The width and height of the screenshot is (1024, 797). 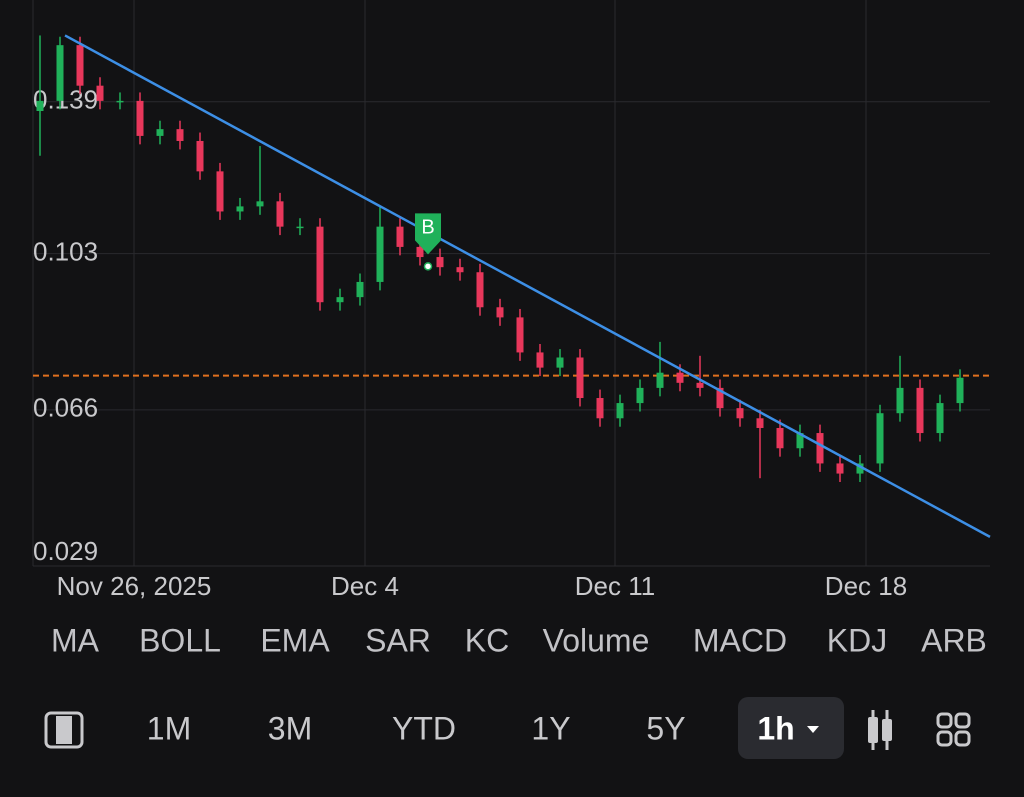 I want to click on marker-point, so click(x=428, y=266).